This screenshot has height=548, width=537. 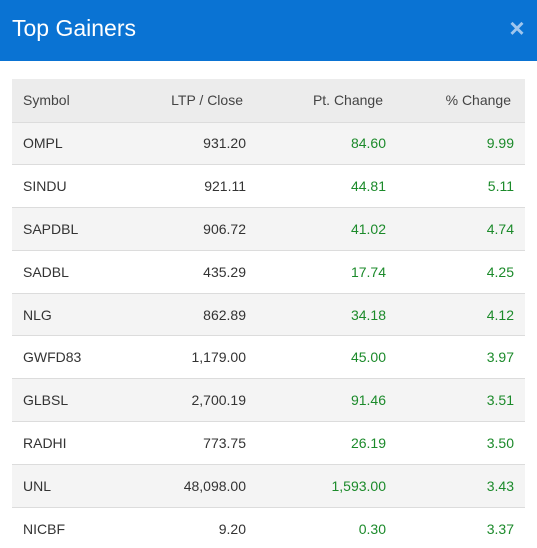 I want to click on close-icon: ×, so click(x=517, y=28).